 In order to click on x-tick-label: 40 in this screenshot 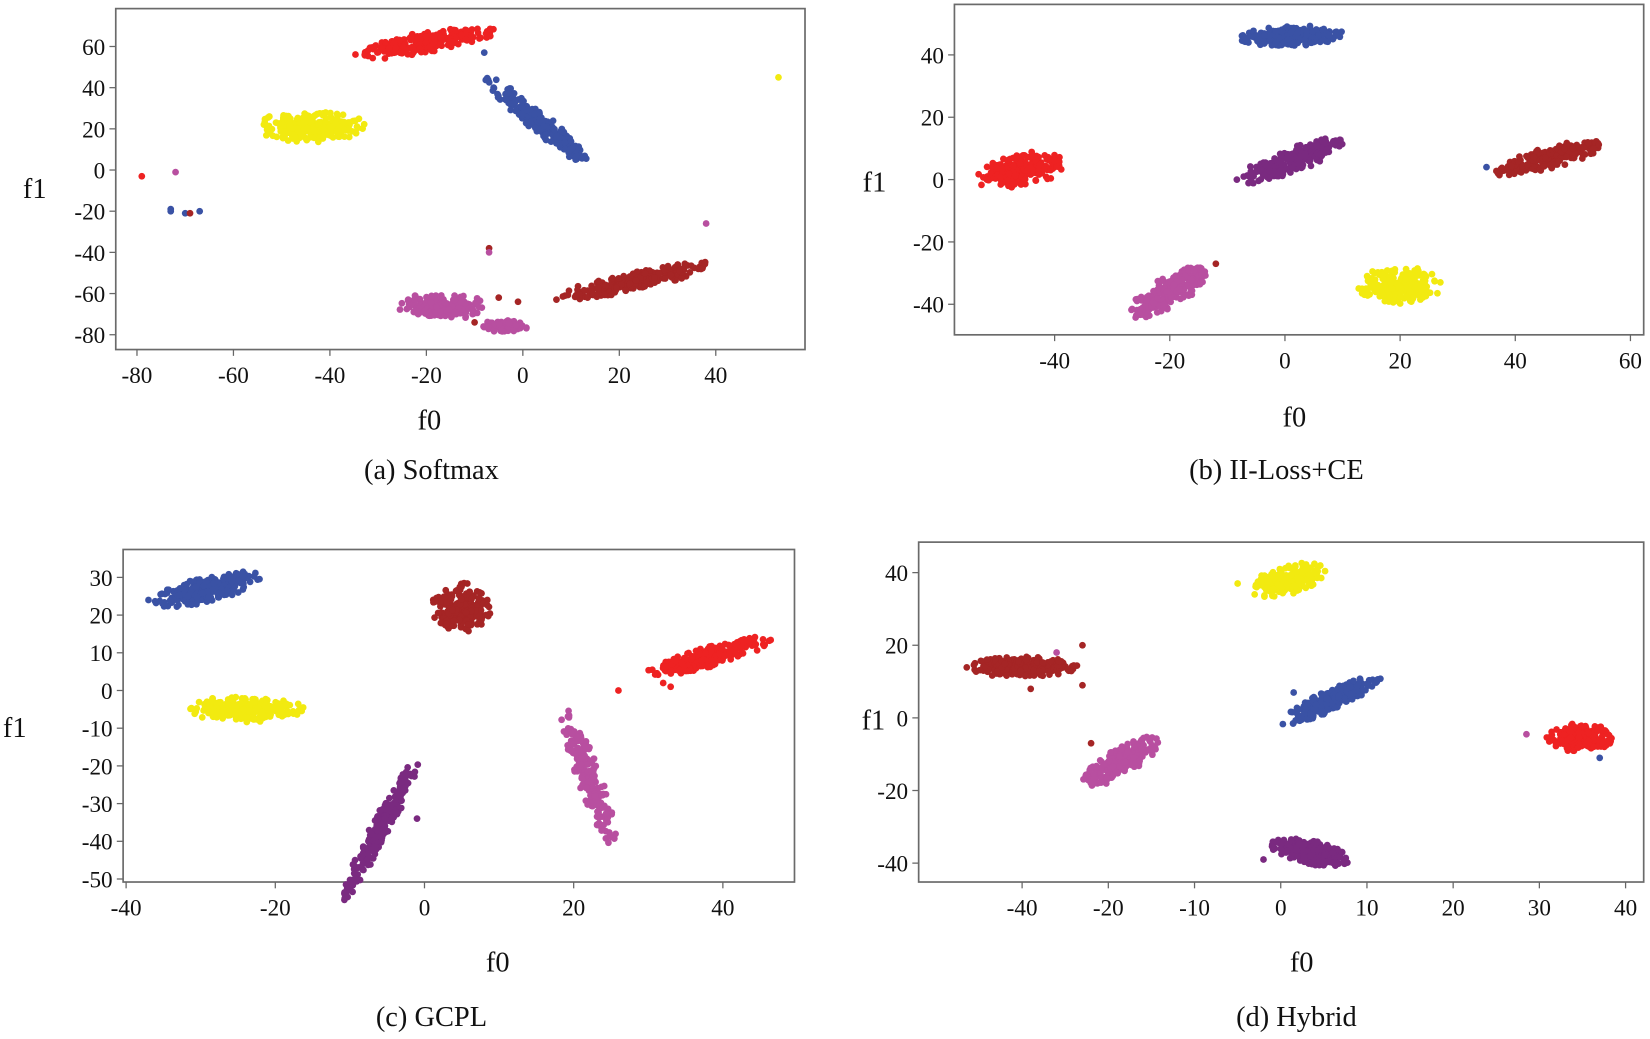, I will do `click(1515, 361)`.